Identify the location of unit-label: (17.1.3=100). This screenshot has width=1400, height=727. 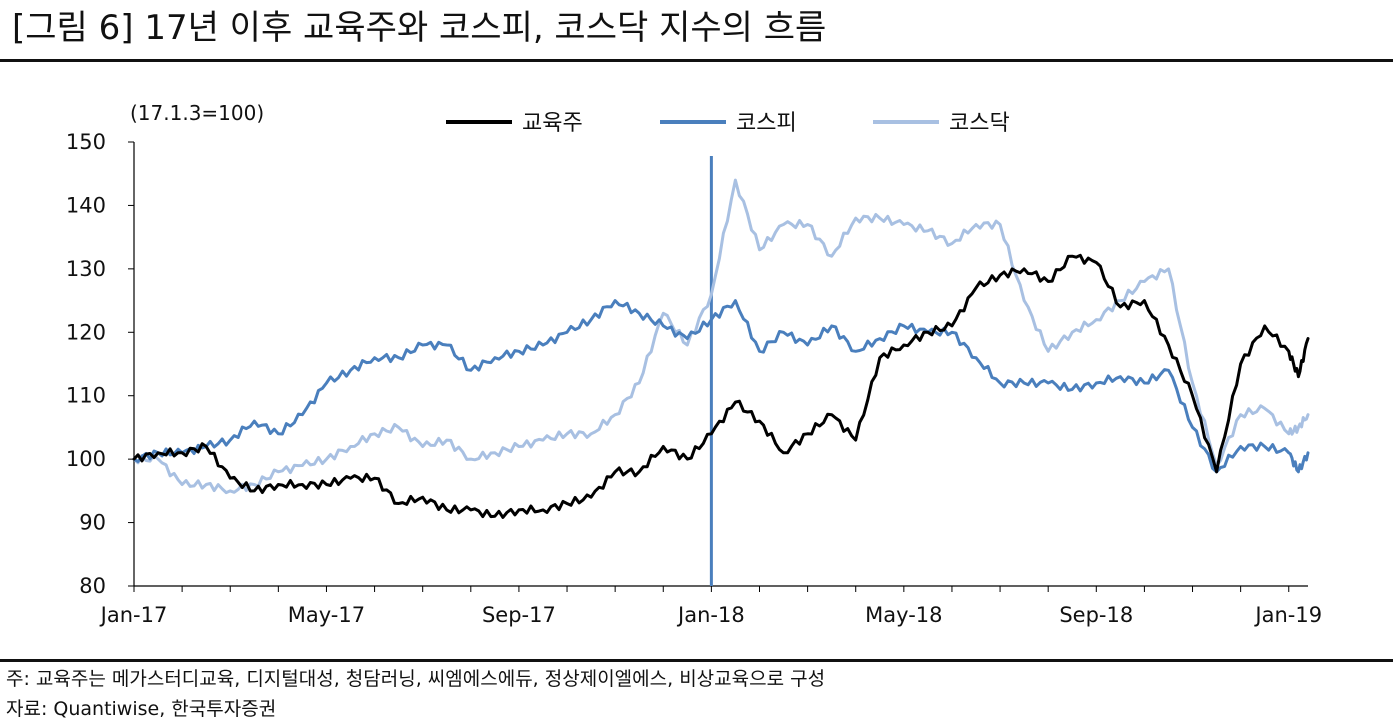
(197, 113).